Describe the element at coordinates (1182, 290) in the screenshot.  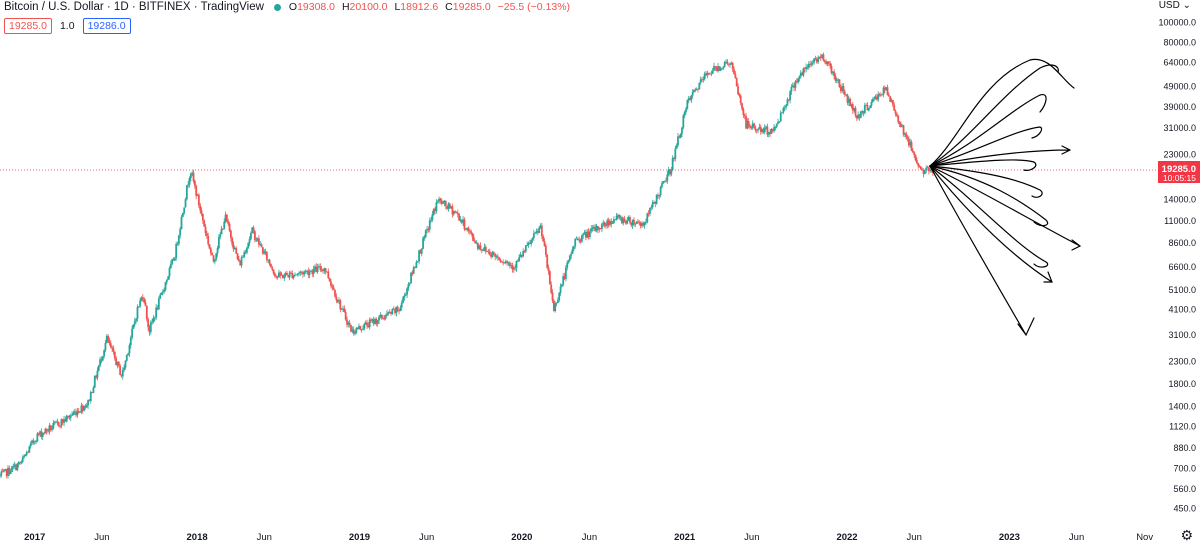
I see `price-tick-label: 5100.0` at that location.